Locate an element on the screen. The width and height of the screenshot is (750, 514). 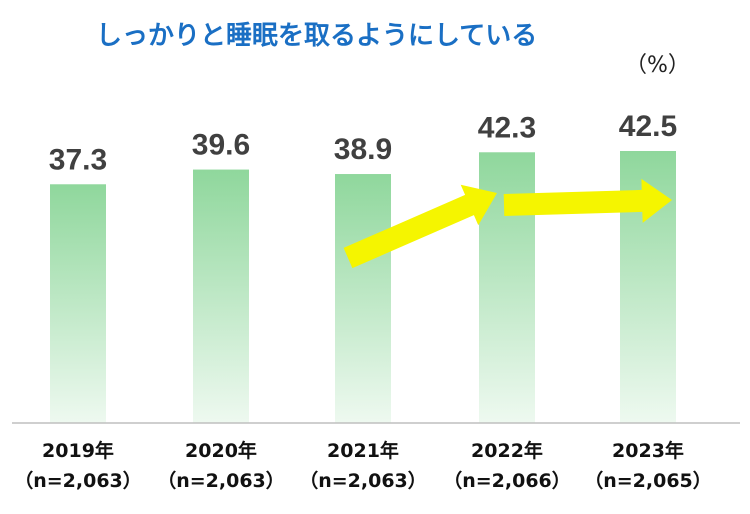
sample-size-label: （n=2,066） is located at coordinates (507, 480).